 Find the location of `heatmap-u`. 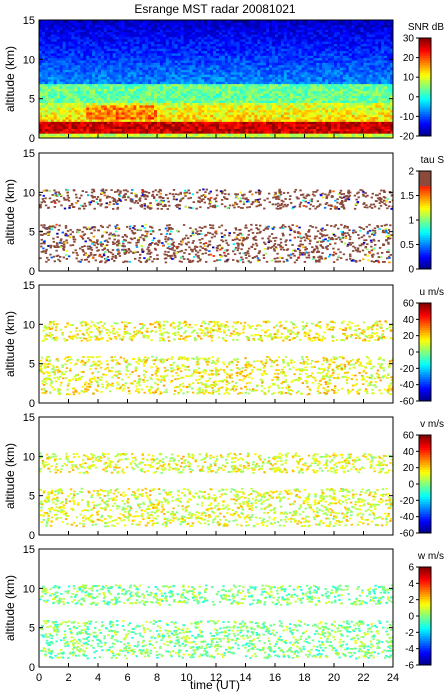

heatmap-u is located at coordinates (216, 358).